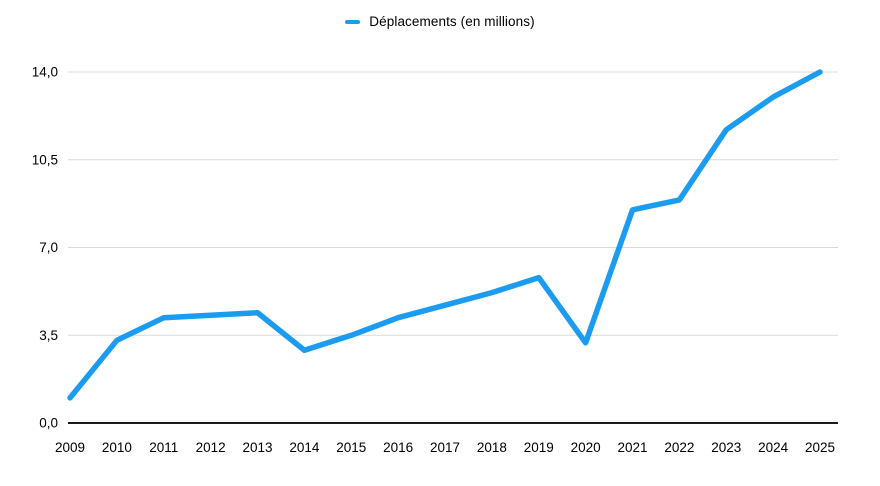  What do you see at coordinates (773, 447) in the screenshot?
I see `x-tick-label: 2024` at bounding box center [773, 447].